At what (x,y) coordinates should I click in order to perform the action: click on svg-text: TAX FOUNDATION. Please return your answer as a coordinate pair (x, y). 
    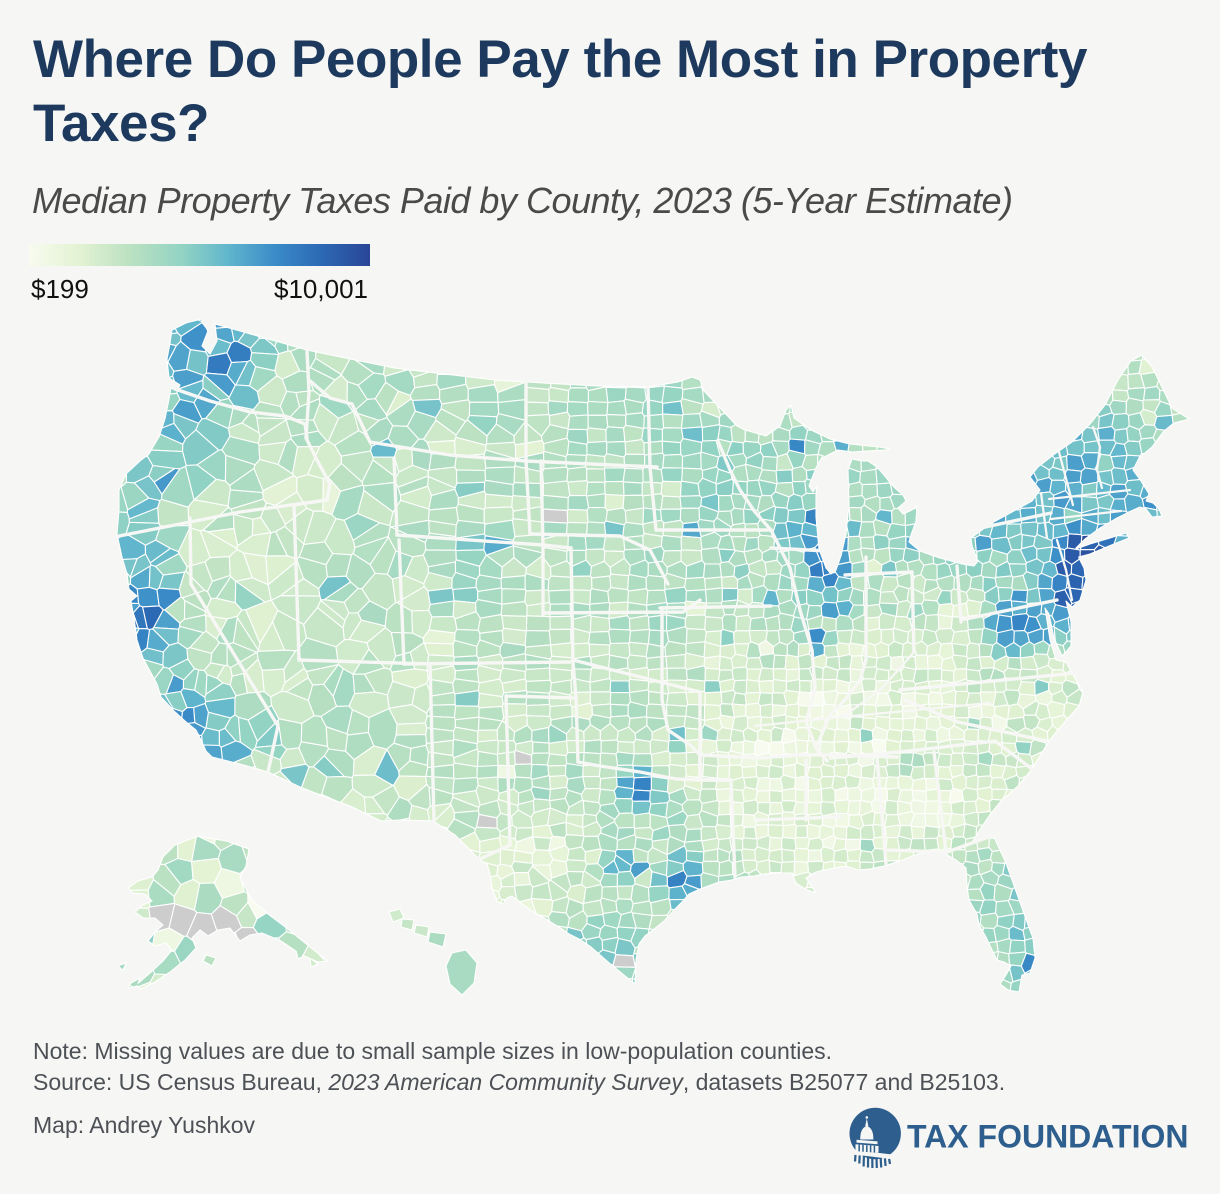
    Looking at the image, I should click on (1047, 1137).